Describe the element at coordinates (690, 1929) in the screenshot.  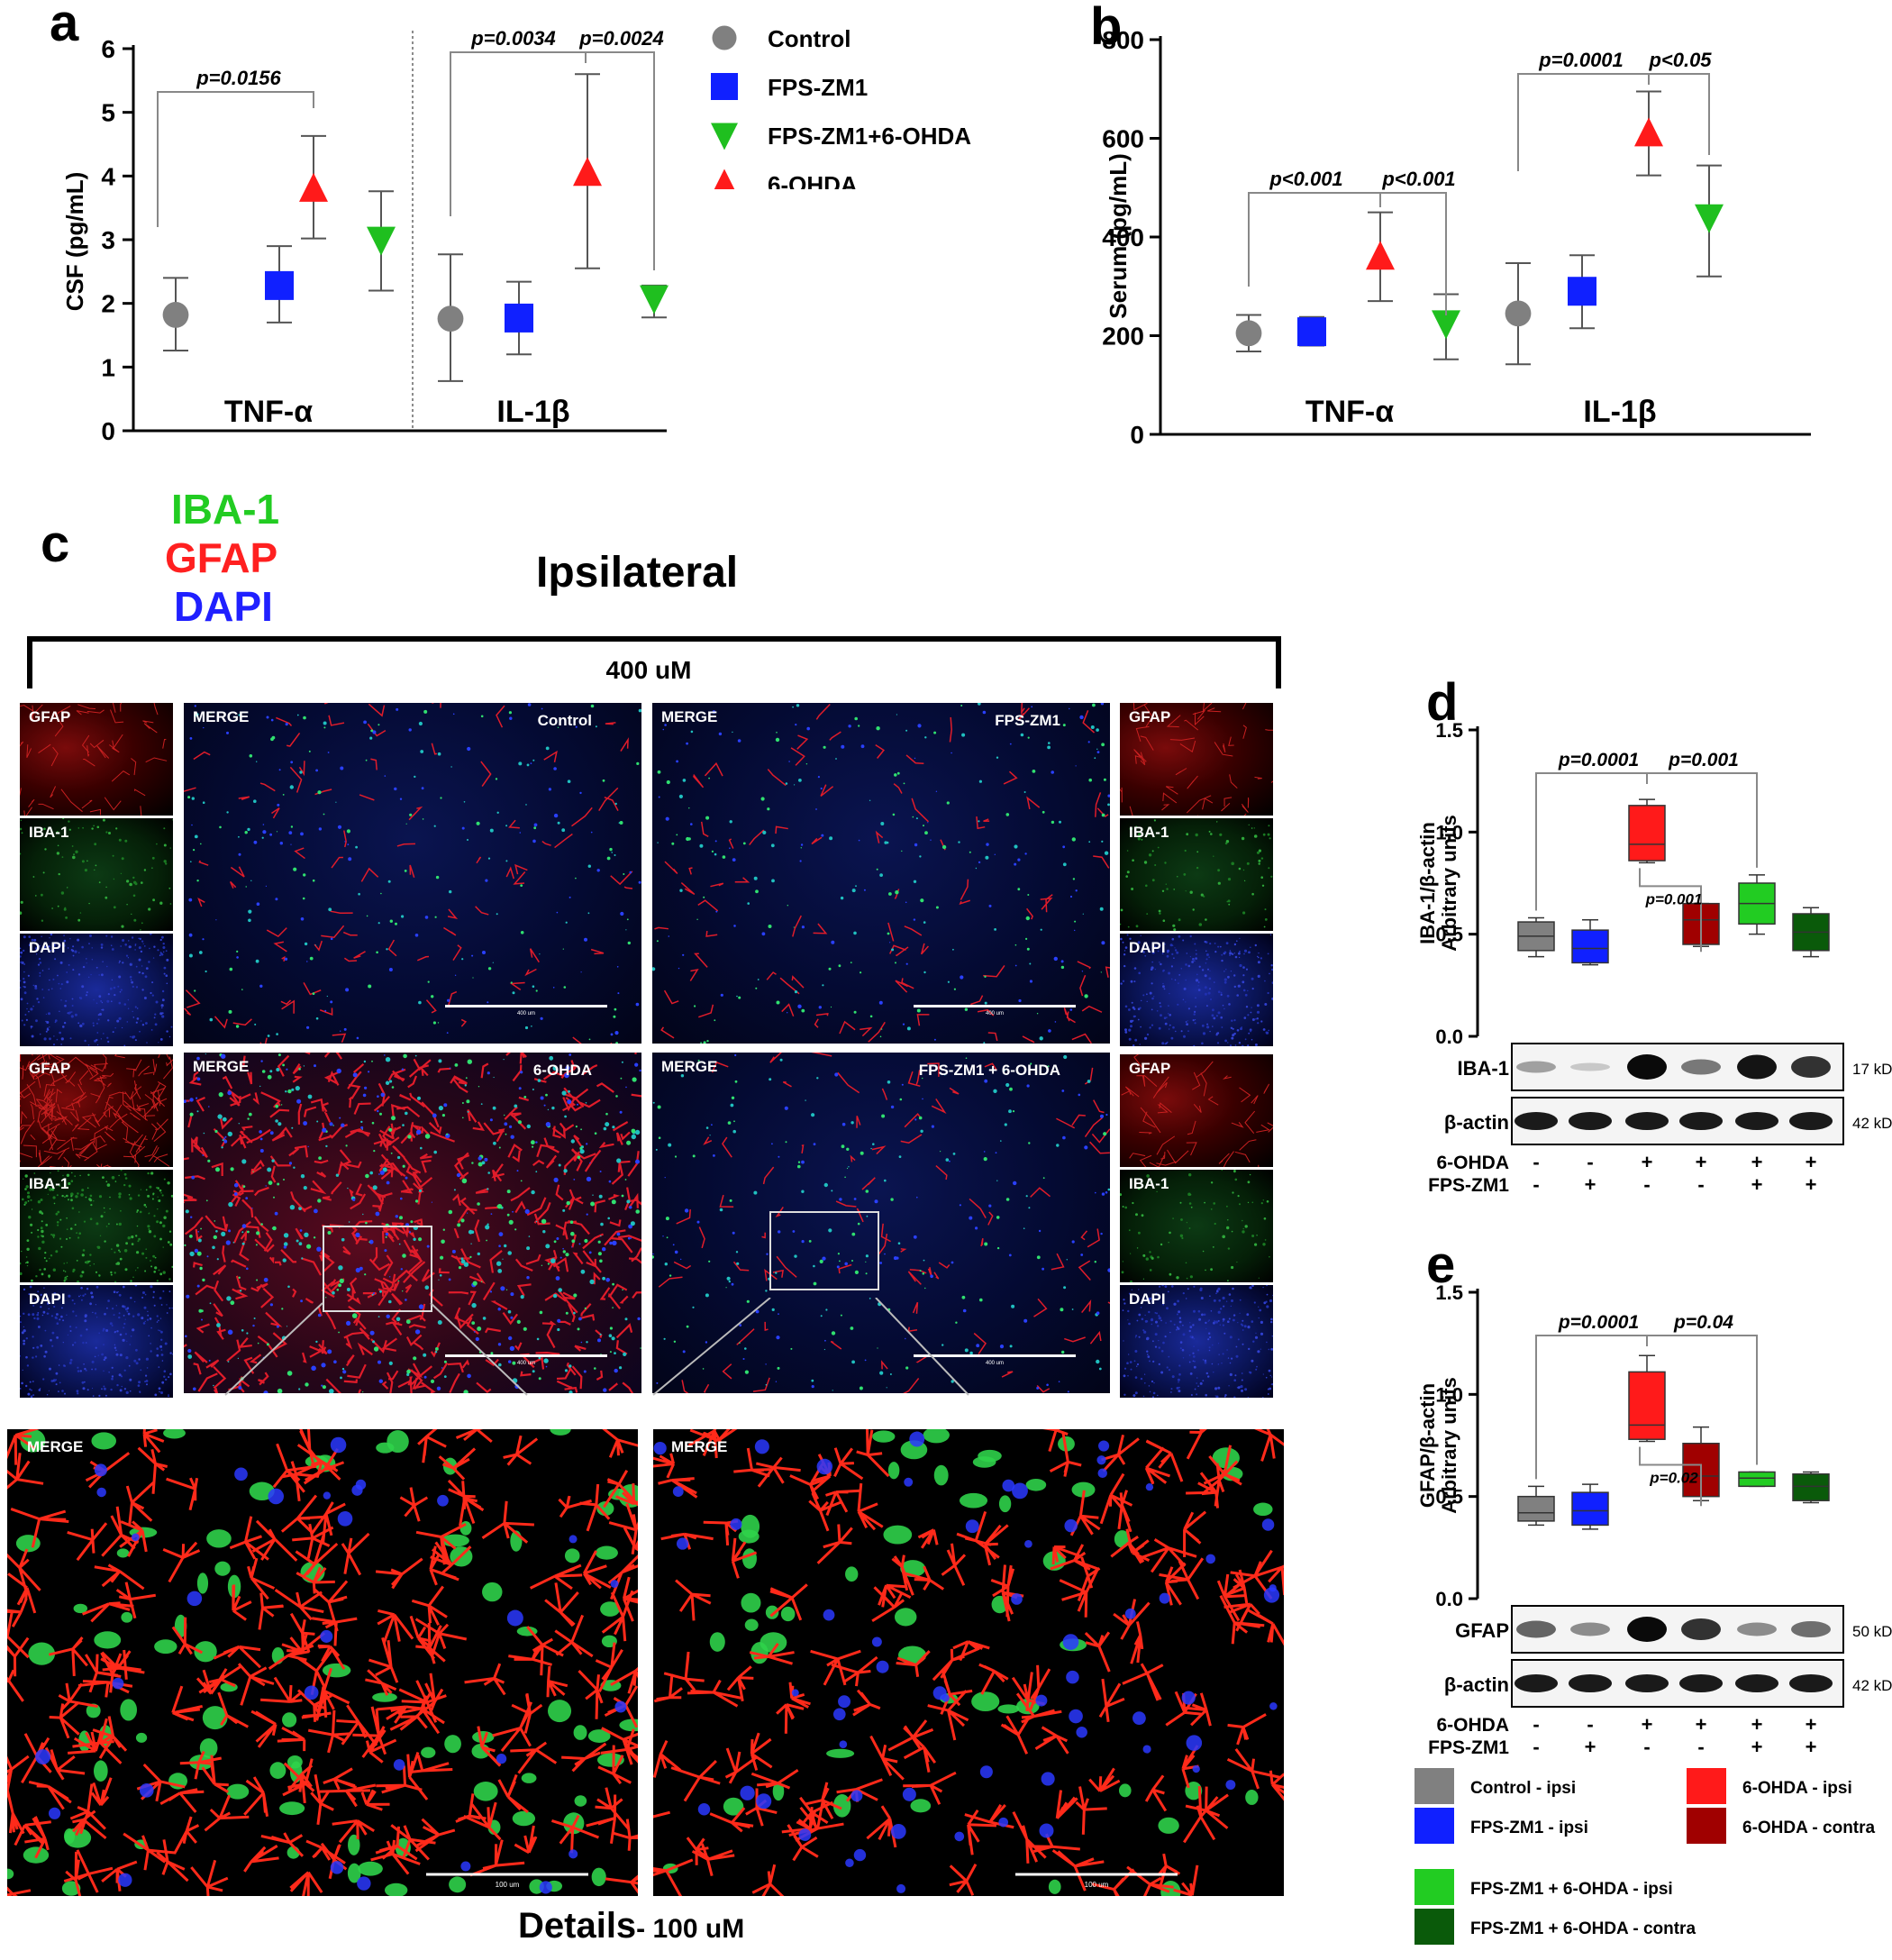
I see `details-caption-small: - 100 uM` at that location.